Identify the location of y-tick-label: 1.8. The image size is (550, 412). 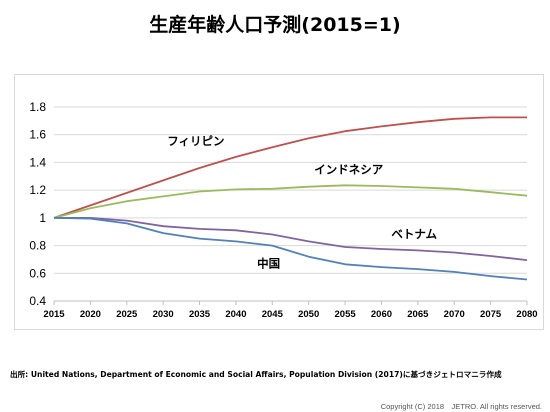
(37, 107).